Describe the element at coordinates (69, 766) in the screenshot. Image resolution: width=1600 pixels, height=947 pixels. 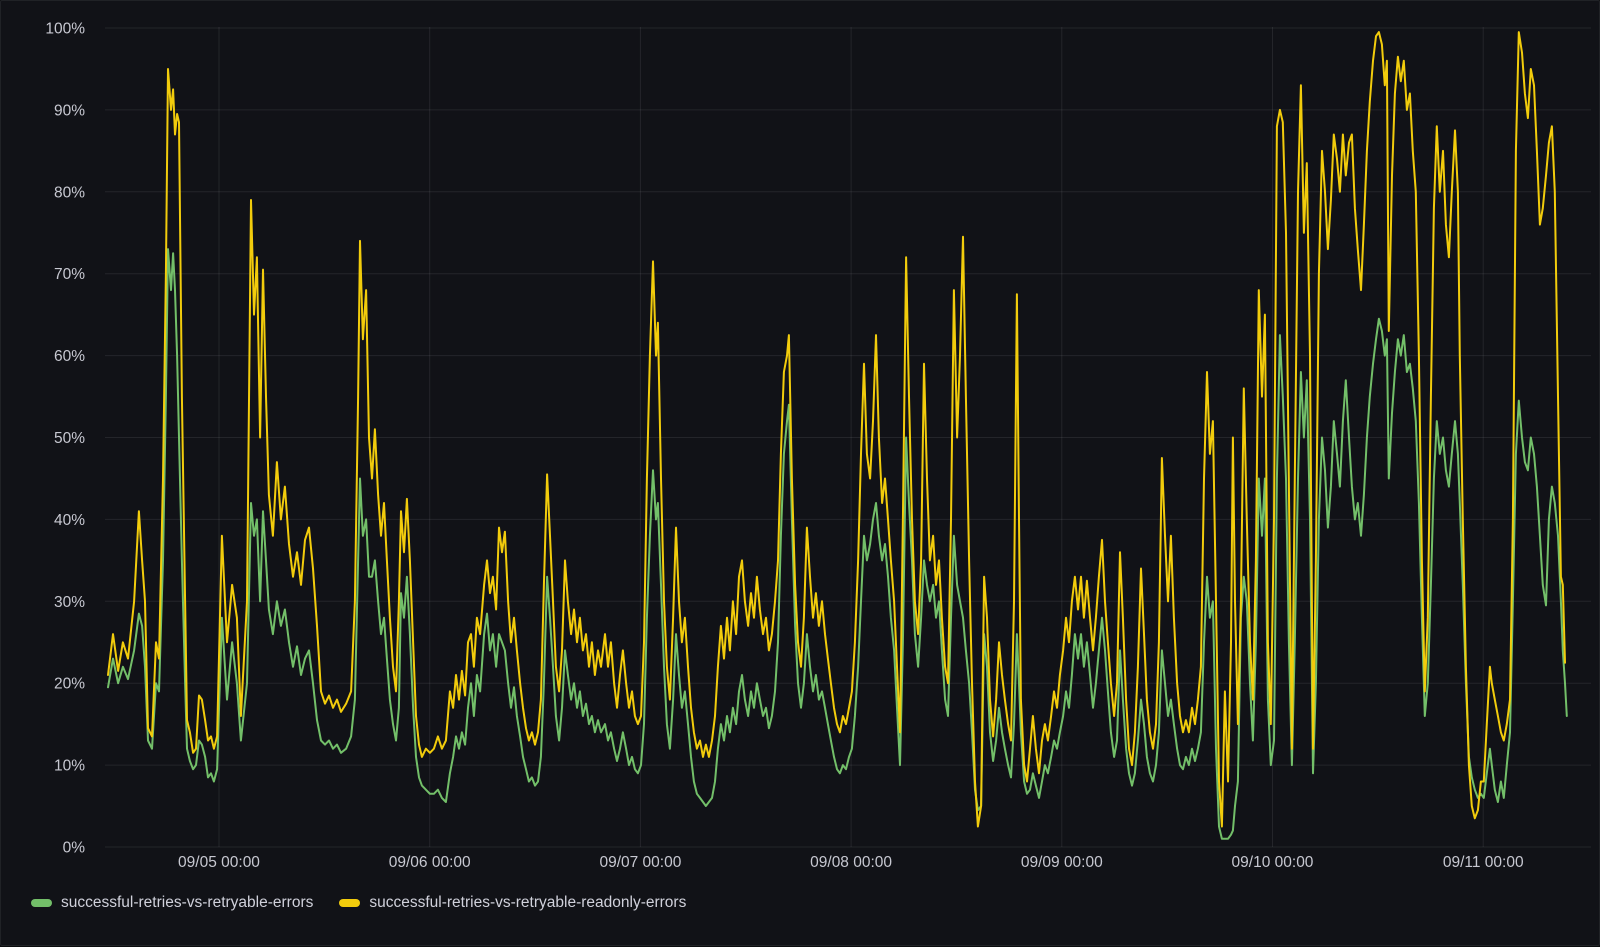
I see `y-tick-label: 10%` at that location.